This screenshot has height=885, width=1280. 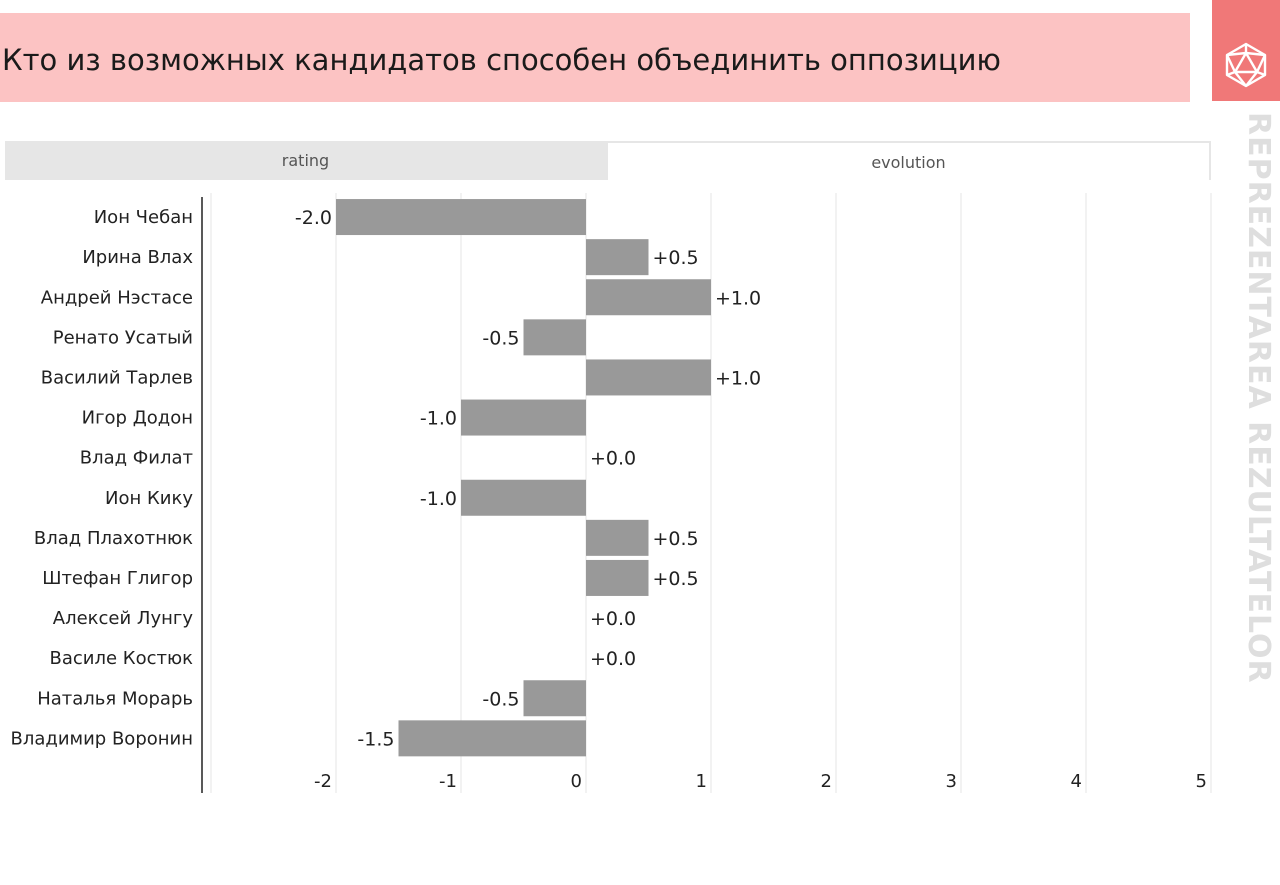 I want to click on x-tick-label: -1, so click(x=448, y=781).